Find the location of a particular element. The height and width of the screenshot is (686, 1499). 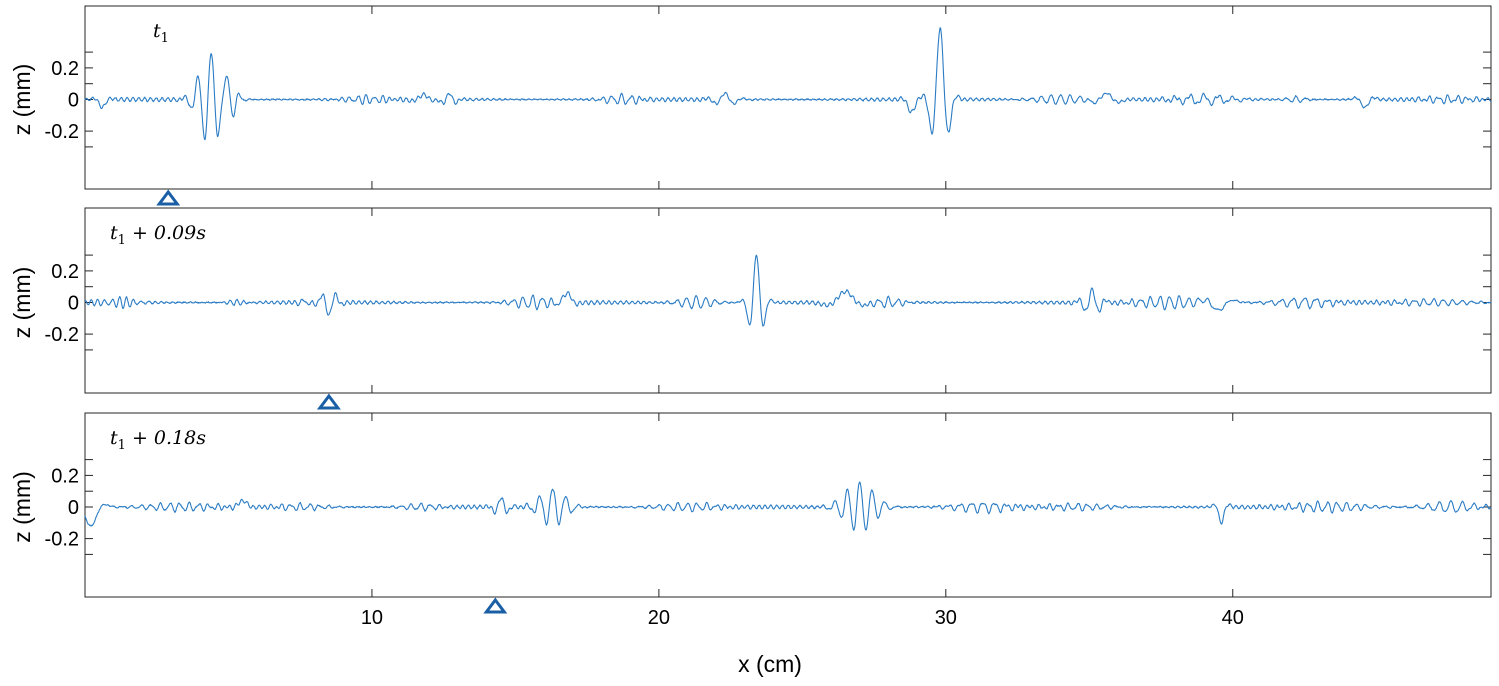

panel-time-label: t1 is located at coordinates (161, 33).